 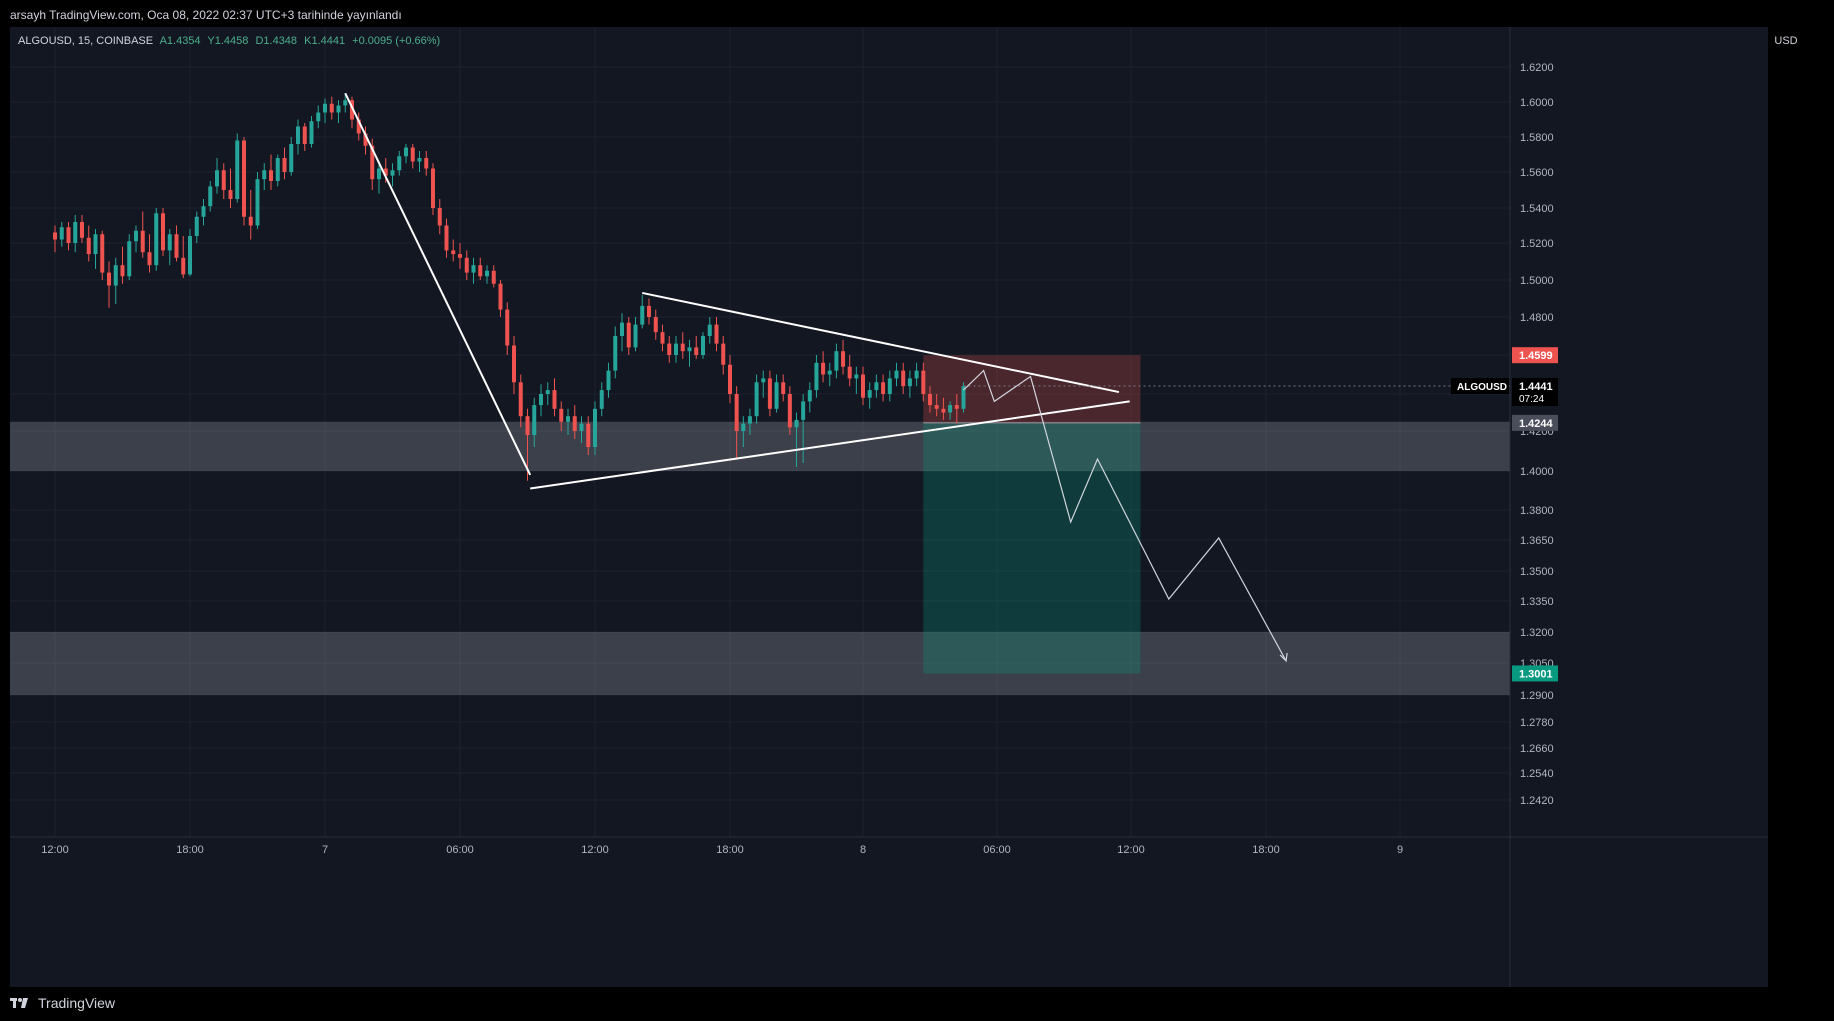 What do you see at coordinates (1537, 572) in the screenshot?
I see `price-tick-label: 1.3500` at bounding box center [1537, 572].